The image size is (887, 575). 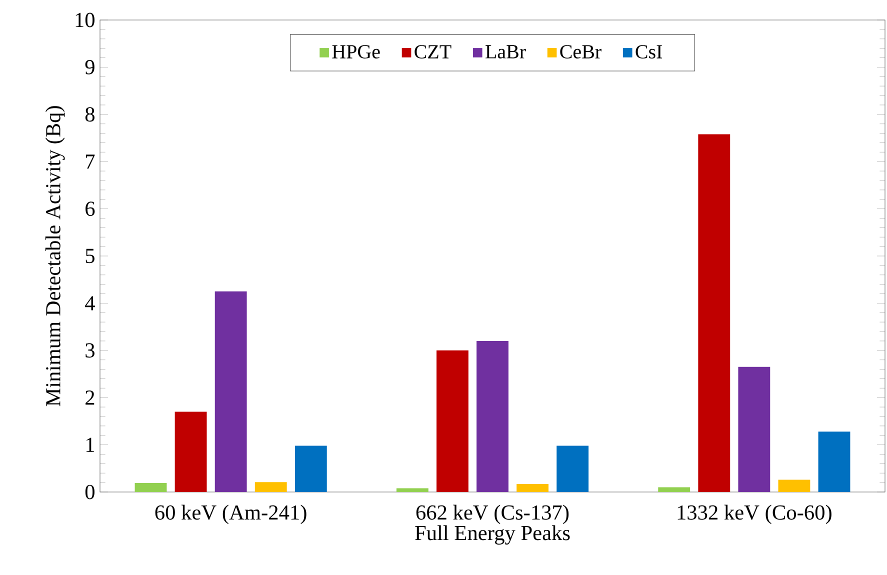 I want to click on y-tick-label: 8, so click(x=89, y=114).